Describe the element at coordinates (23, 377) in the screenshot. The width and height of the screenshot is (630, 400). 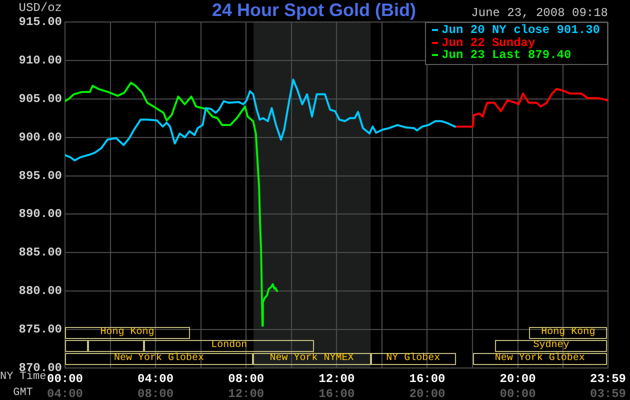
I see `x-axis-title: NY Time` at that location.